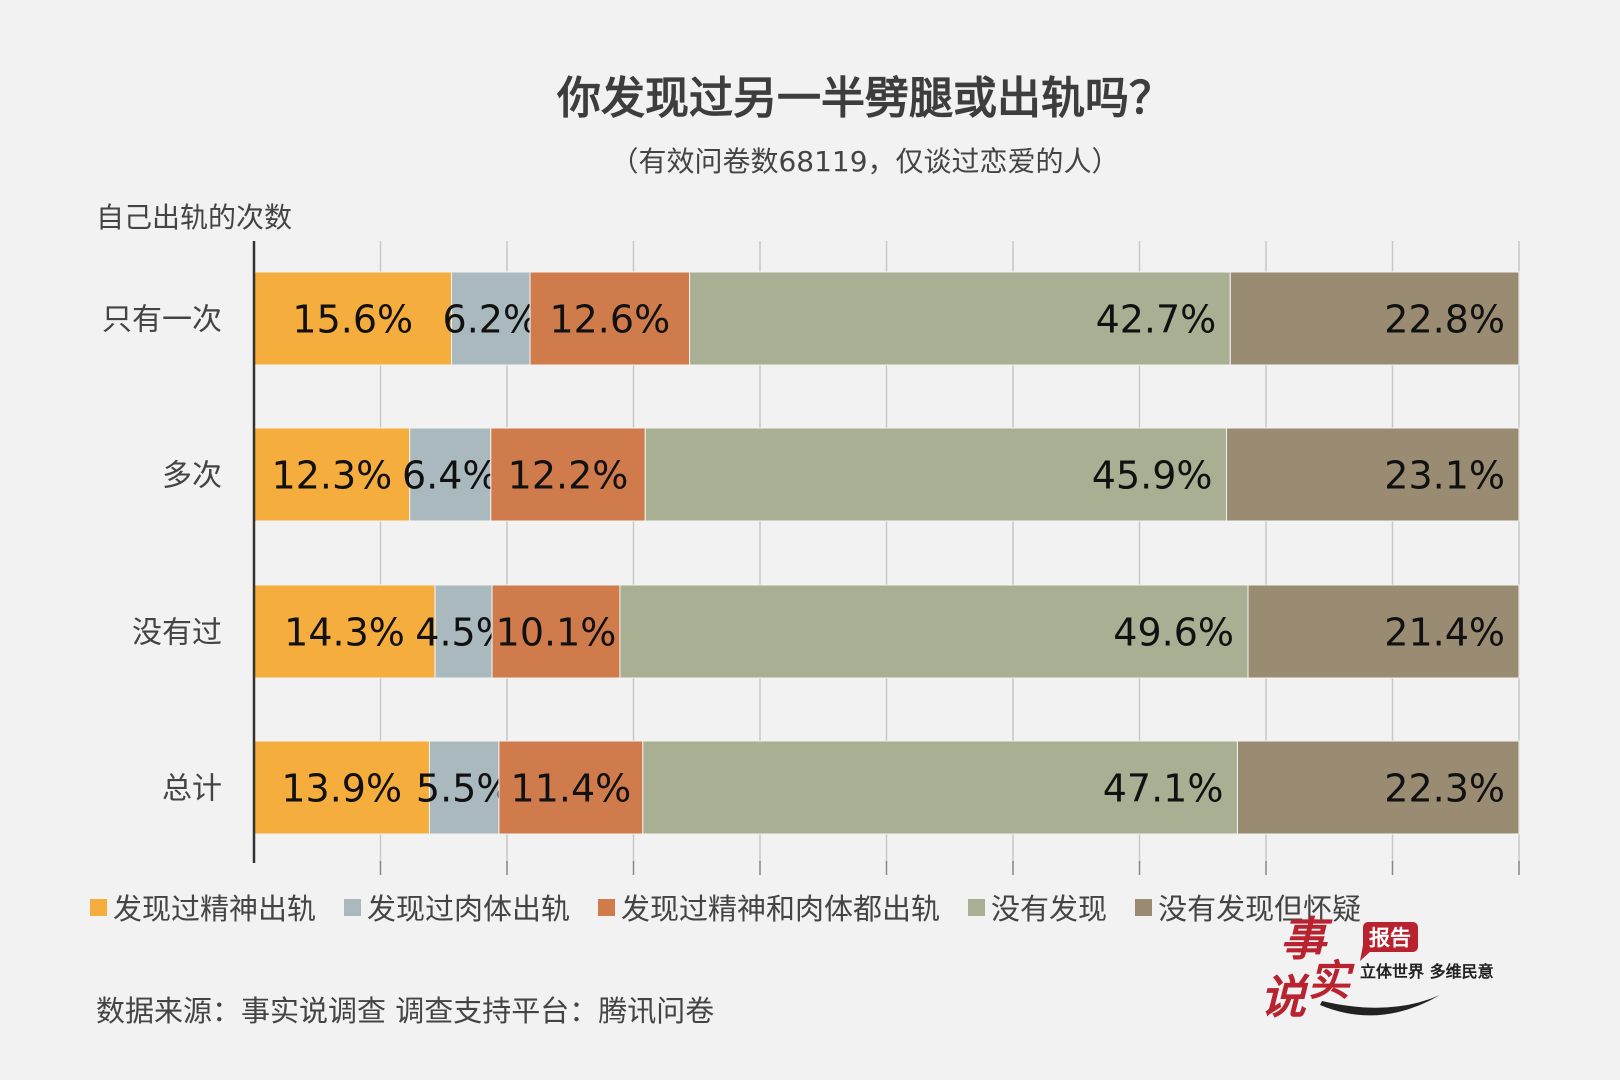 The image size is (1620, 1080). What do you see at coordinates (1444, 476) in the screenshot?
I see `data-label: 23.1%` at bounding box center [1444, 476].